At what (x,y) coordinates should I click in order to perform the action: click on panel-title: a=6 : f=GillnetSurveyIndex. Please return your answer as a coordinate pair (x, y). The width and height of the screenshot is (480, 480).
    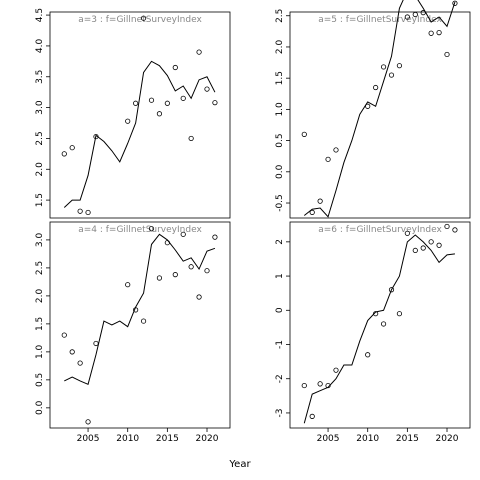
    Looking at the image, I should click on (380, 230).